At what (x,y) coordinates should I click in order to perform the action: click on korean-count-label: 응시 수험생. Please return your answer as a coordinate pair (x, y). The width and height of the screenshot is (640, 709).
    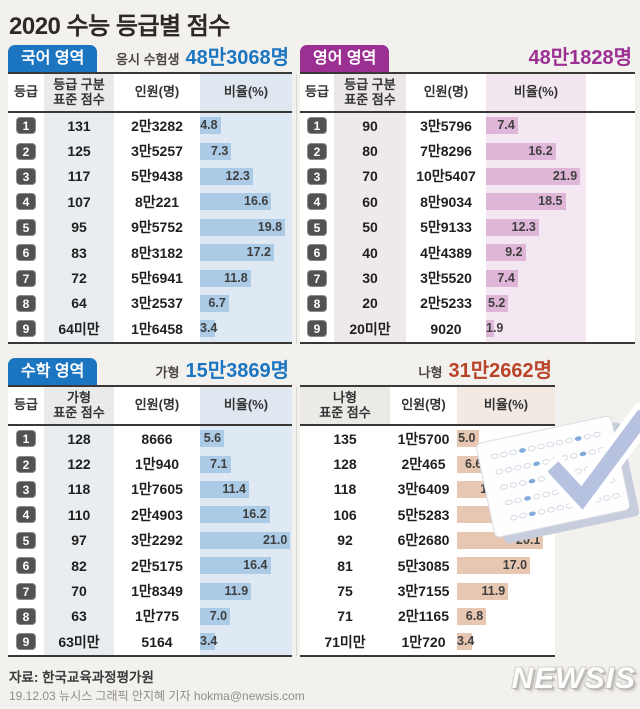
    Looking at the image, I should click on (148, 59).